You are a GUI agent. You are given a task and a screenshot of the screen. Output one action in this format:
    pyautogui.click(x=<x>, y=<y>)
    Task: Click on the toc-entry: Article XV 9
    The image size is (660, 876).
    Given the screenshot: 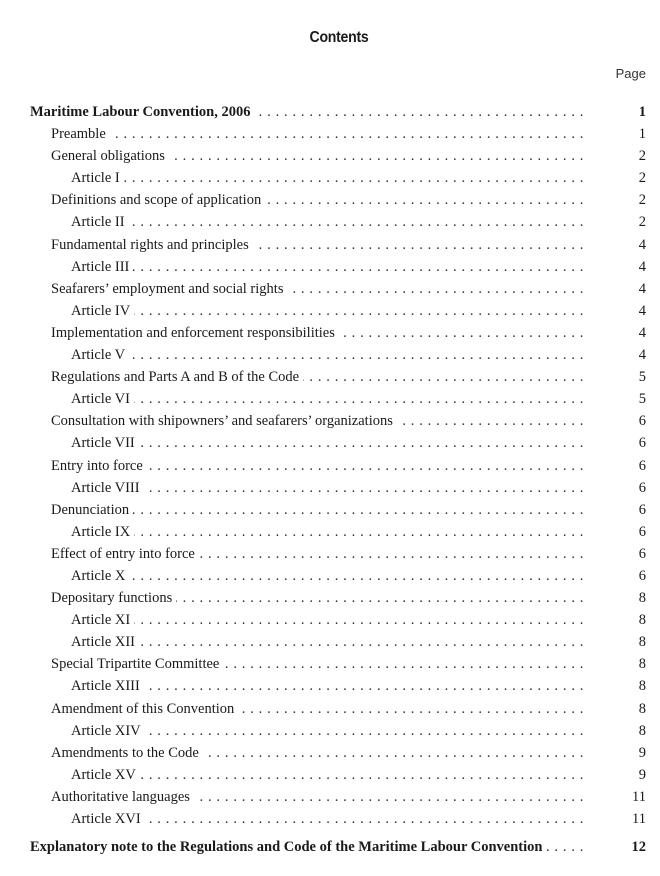 What is the action you would take?
    pyautogui.click(x=330, y=775)
    